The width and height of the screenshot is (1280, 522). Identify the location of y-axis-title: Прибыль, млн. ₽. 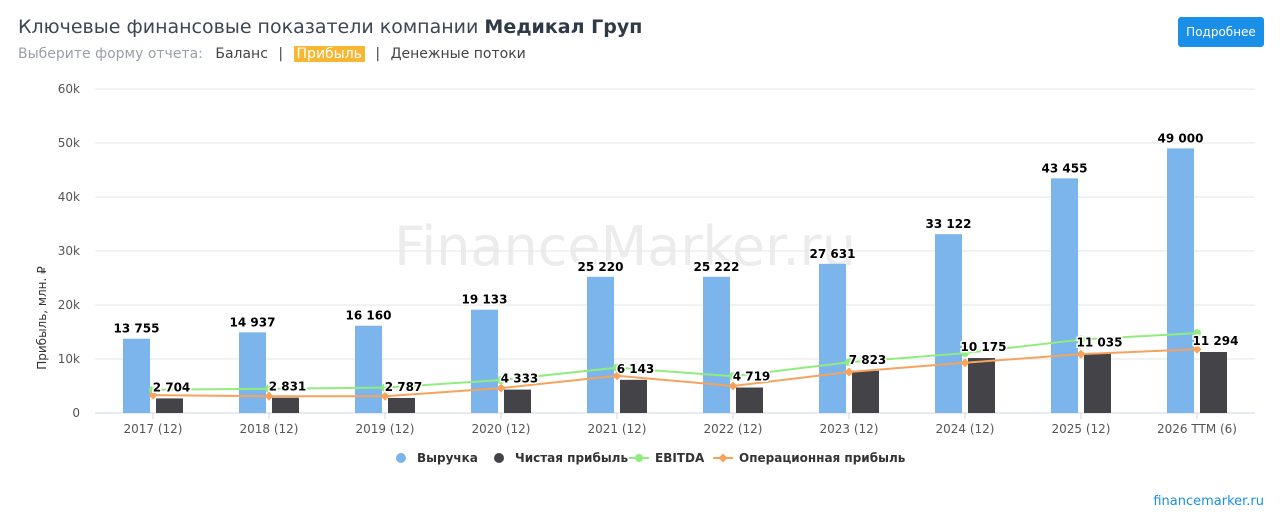
(42, 318).